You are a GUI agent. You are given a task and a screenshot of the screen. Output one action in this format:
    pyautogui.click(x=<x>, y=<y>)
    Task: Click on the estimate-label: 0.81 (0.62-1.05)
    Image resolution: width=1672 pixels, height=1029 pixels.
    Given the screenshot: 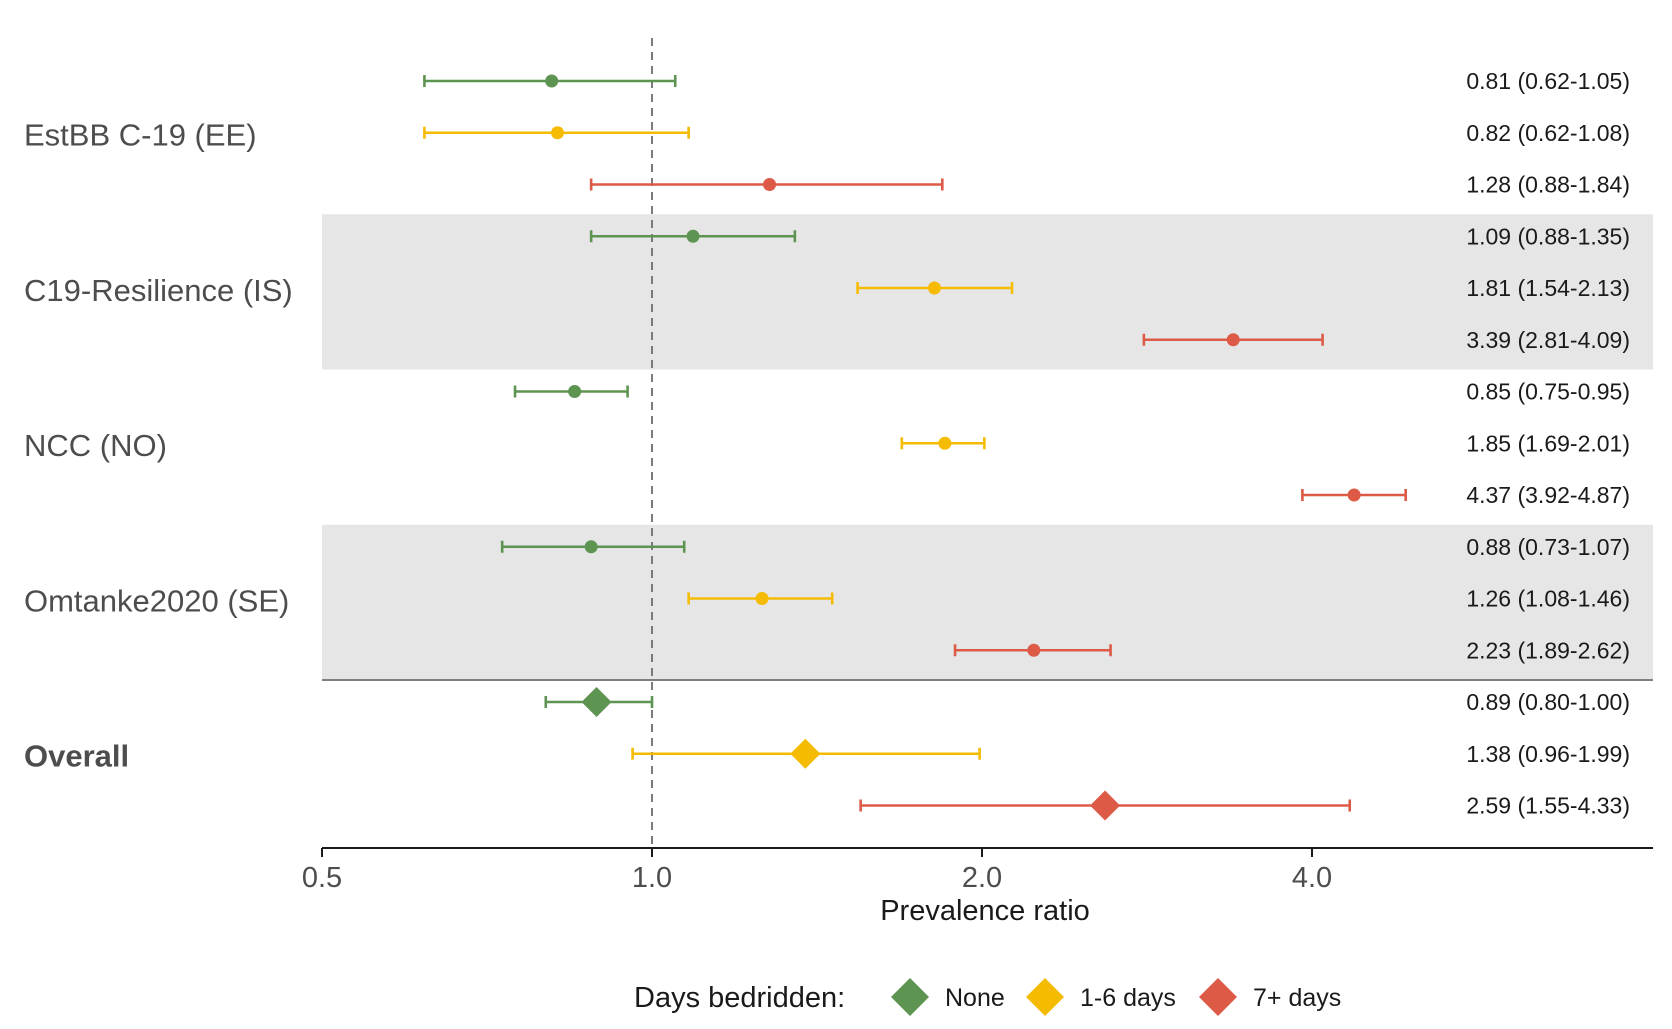 What is the action you would take?
    pyautogui.click(x=1548, y=81)
    